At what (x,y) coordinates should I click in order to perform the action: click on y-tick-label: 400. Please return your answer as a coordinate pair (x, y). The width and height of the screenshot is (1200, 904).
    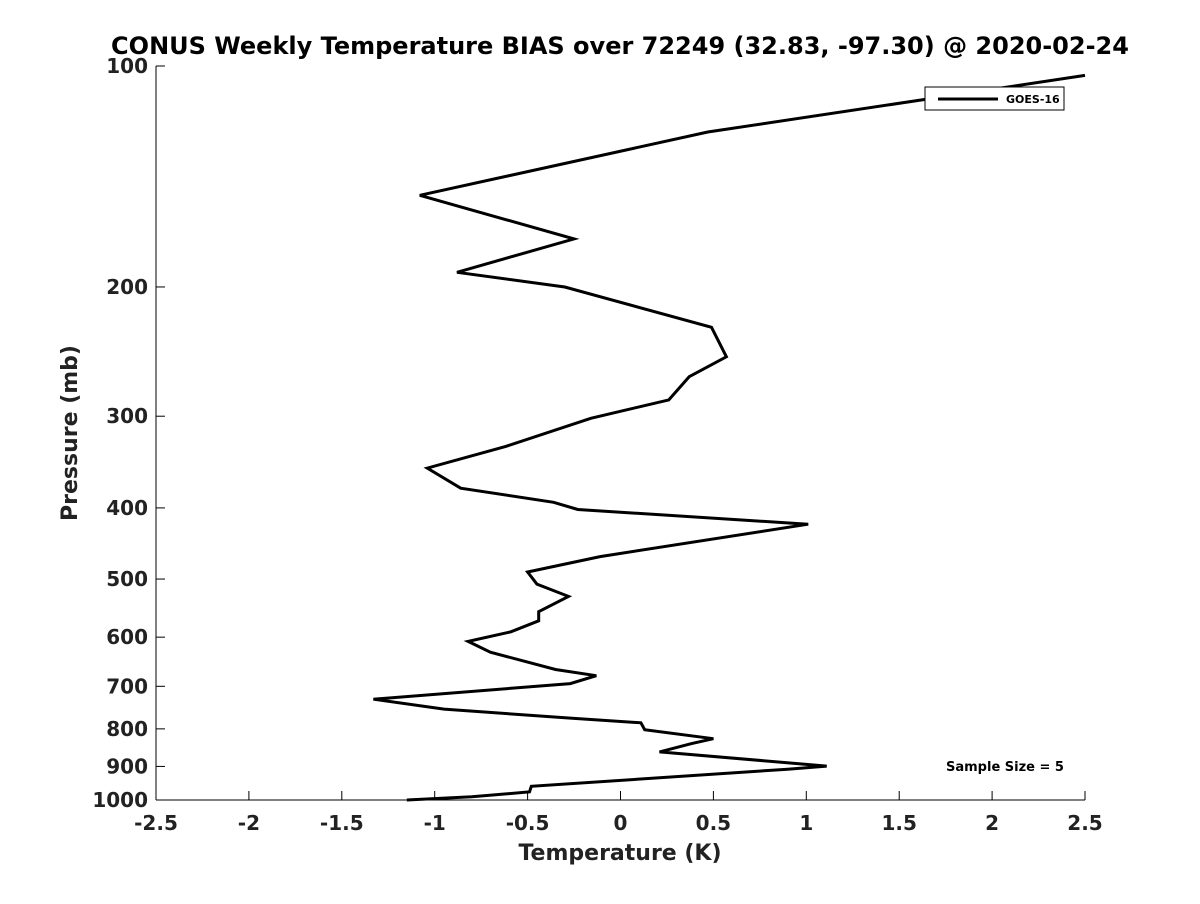
    Looking at the image, I should click on (127, 508).